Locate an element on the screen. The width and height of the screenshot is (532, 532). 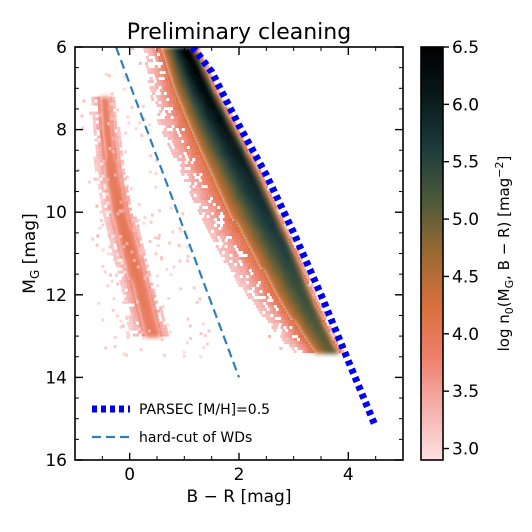
legend: PARSEC [M/H]=0.5 hard-cut of WDs is located at coordinates (178, 423).